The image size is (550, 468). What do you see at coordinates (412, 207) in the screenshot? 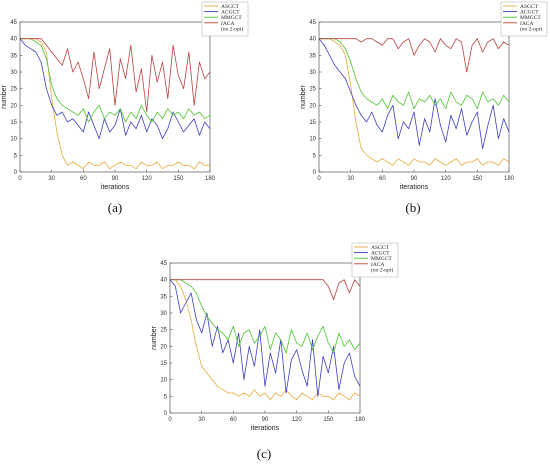
I see `panel-caption: (b)` at bounding box center [412, 207].